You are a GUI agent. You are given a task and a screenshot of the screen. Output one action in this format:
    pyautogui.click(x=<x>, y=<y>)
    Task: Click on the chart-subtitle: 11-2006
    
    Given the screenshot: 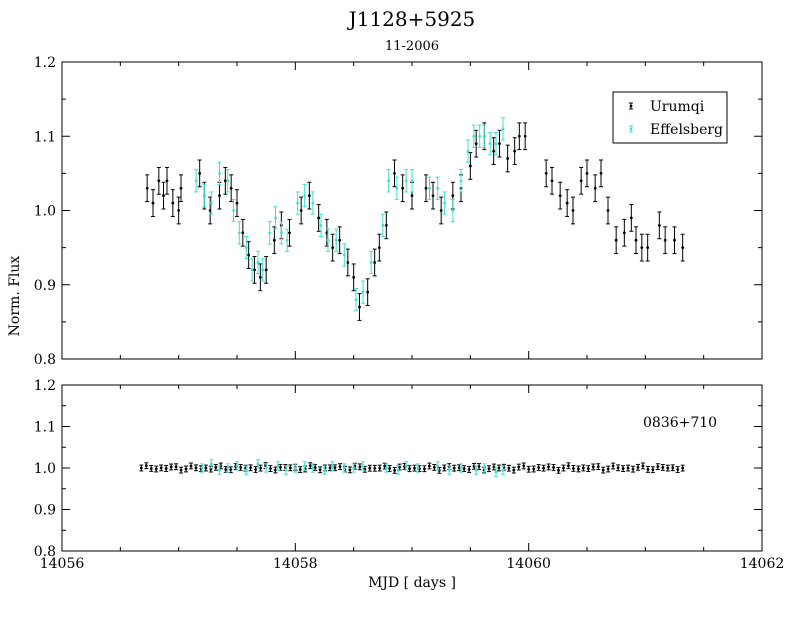 What is the action you would take?
    pyautogui.click(x=412, y=46)
    